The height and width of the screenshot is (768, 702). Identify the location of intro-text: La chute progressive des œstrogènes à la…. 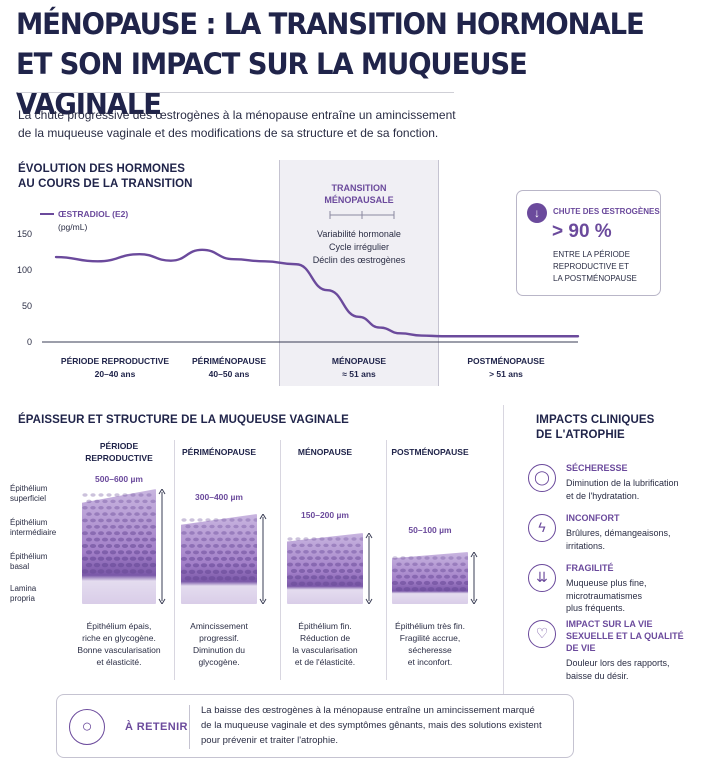
(253, 124).